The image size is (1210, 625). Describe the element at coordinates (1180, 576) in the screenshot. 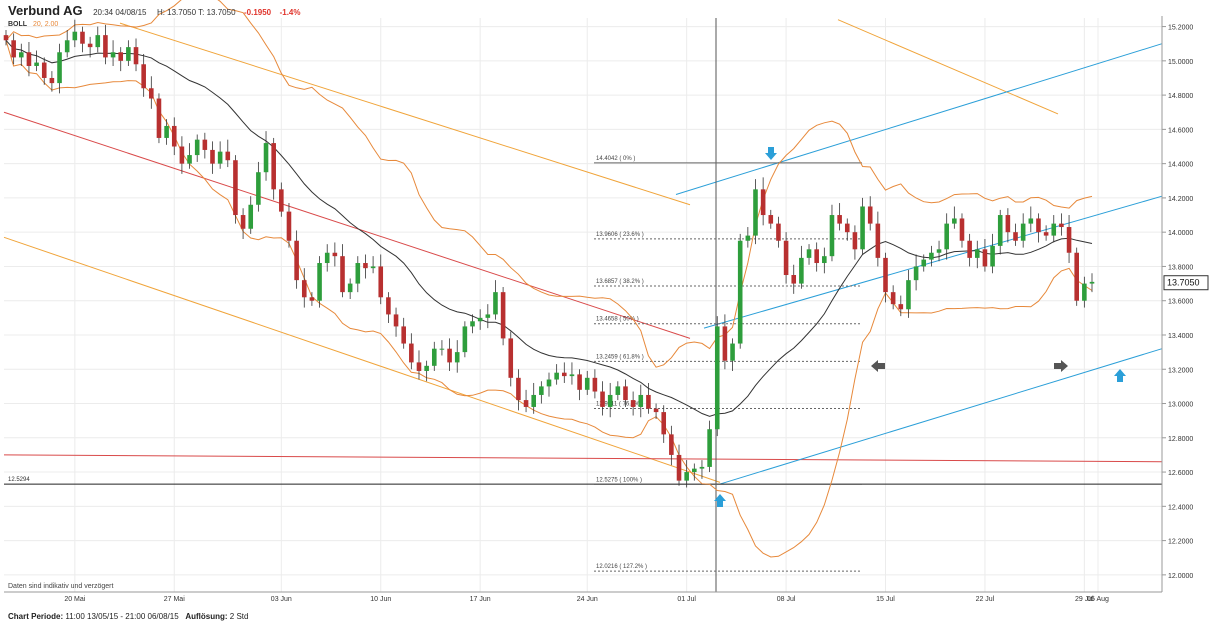

I see `y-tick-label: 12.0000` at that location.